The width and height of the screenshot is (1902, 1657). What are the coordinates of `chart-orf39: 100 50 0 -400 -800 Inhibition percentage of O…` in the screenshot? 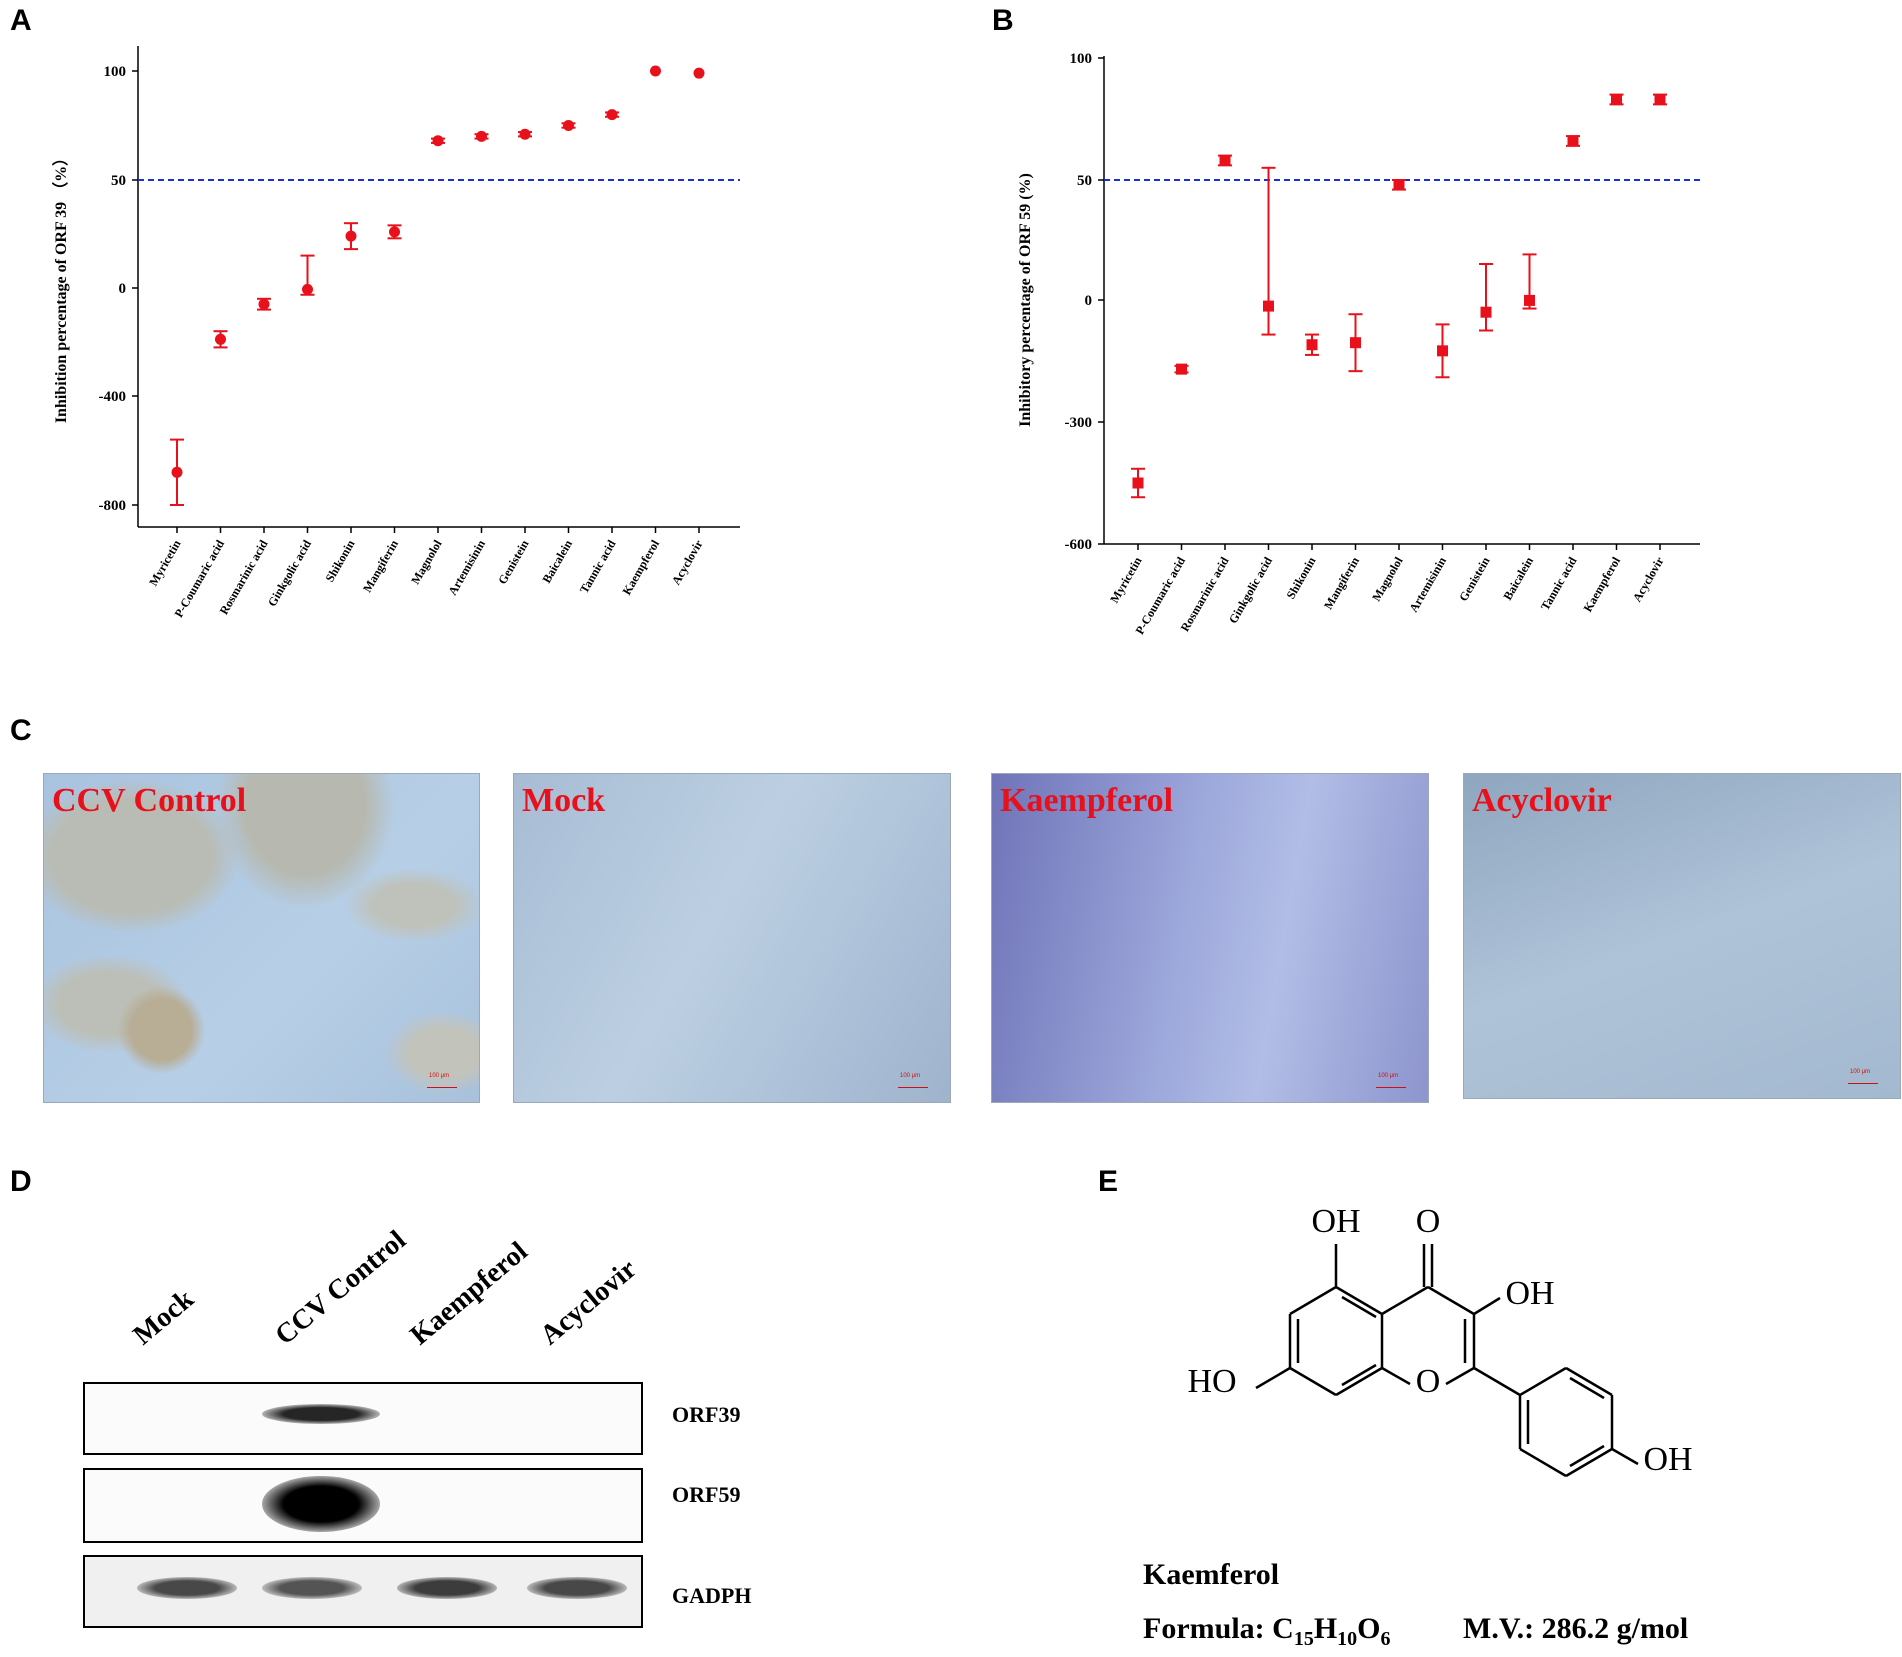 It's located at (396, 333).